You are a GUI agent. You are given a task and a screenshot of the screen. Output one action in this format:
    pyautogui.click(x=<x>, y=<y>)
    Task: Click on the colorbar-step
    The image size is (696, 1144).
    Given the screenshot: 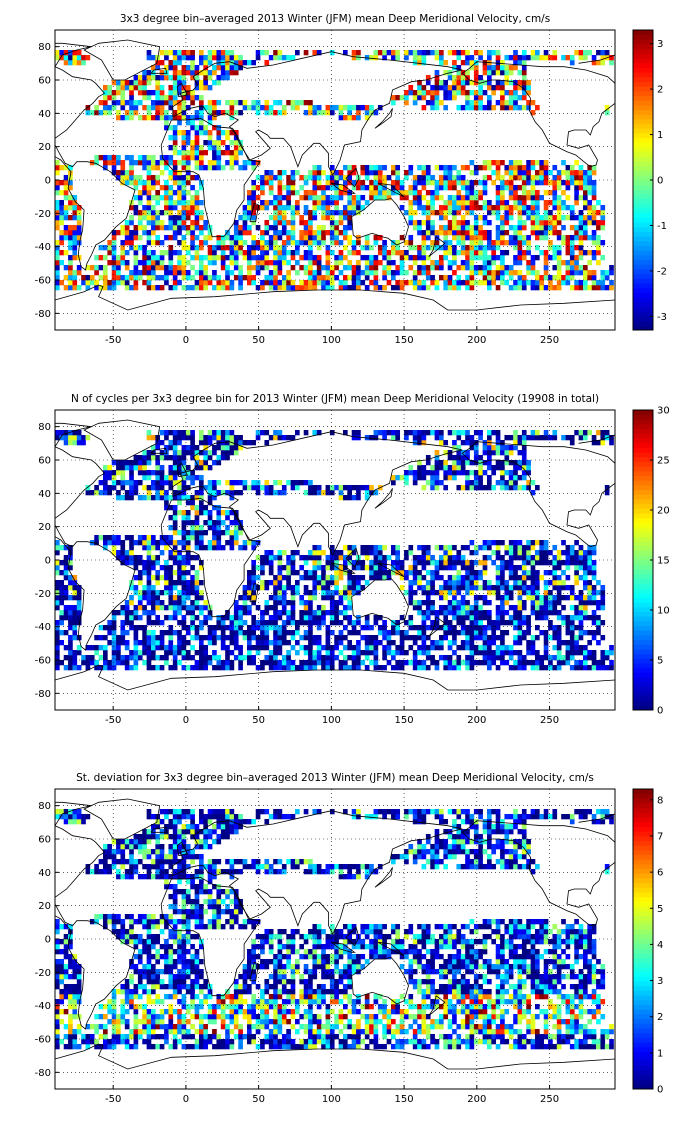 What is the action you would take?
    pyautogui.click(x=643, y=93)
    